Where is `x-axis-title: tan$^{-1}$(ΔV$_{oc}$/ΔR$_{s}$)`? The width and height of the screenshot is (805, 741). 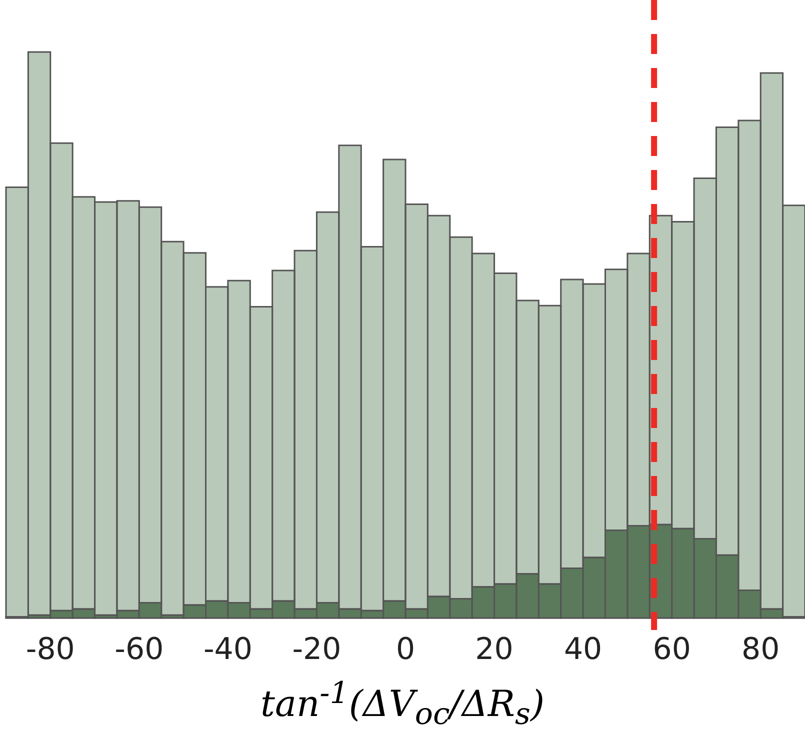
x-axis-title: tan$^{-1}$(ΔV$_{oc}$/ΔR$_{s}$) is located at coordinates (403, 704).